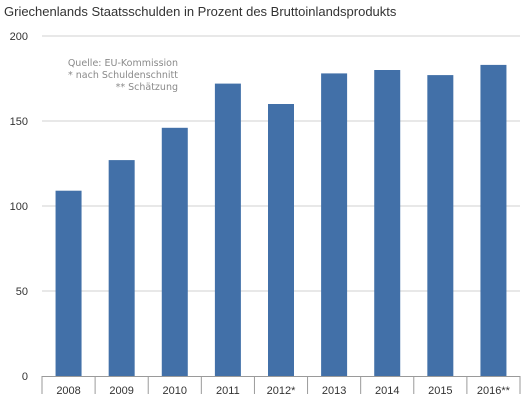 The width and height of the screenshot is (526, 400). What do you see at coordinates (68, 391) in the screenshot?
I see `x-tick-label: 2008` at bounding box center [68, 391].